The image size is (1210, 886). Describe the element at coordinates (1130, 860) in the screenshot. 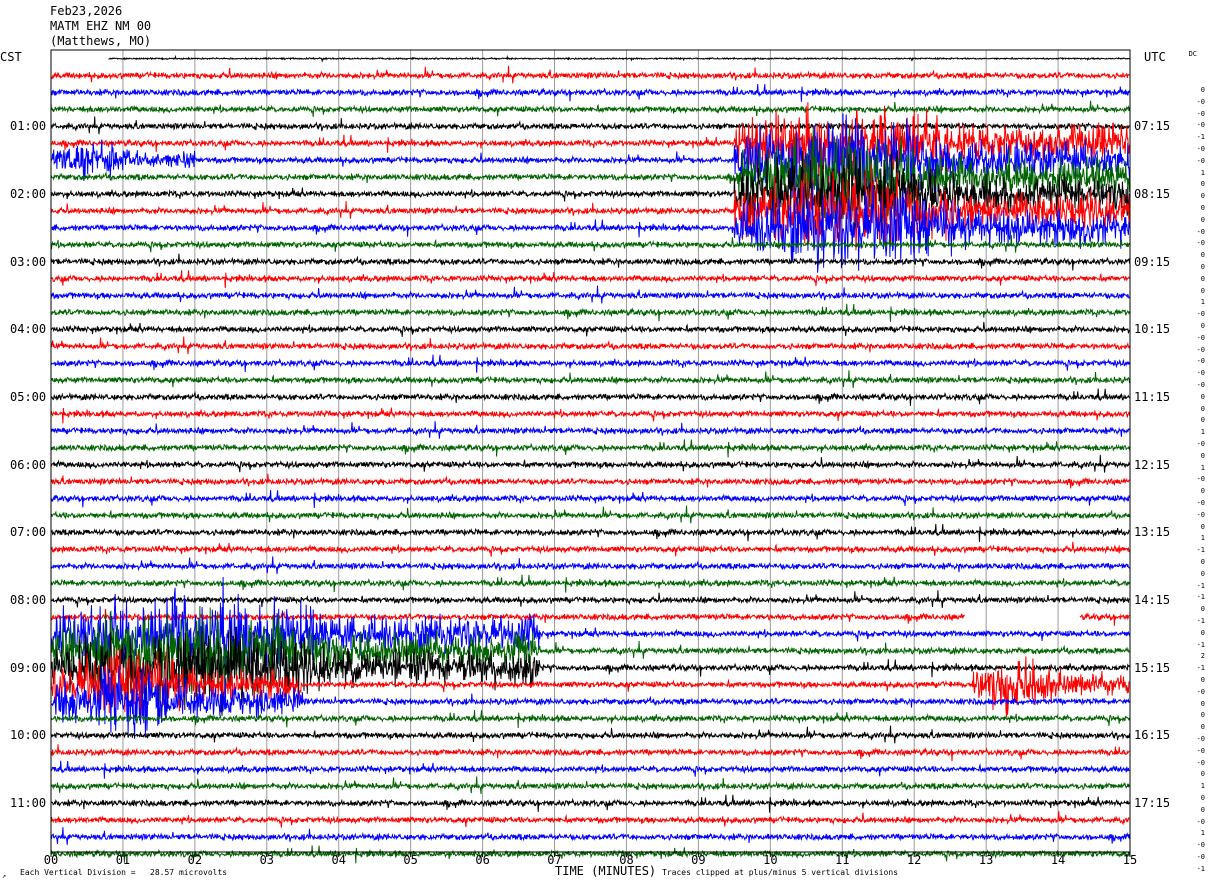

I see `x-tick-label: 15` at that location.